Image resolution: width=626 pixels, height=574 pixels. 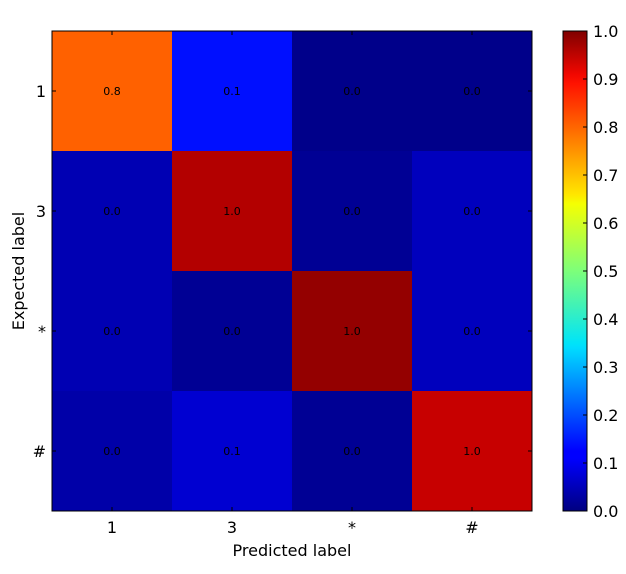 What do you see at coordinates (352, 527) in the screenshot?
I see `x-tick-label: *` at bounding box center [352, 527].